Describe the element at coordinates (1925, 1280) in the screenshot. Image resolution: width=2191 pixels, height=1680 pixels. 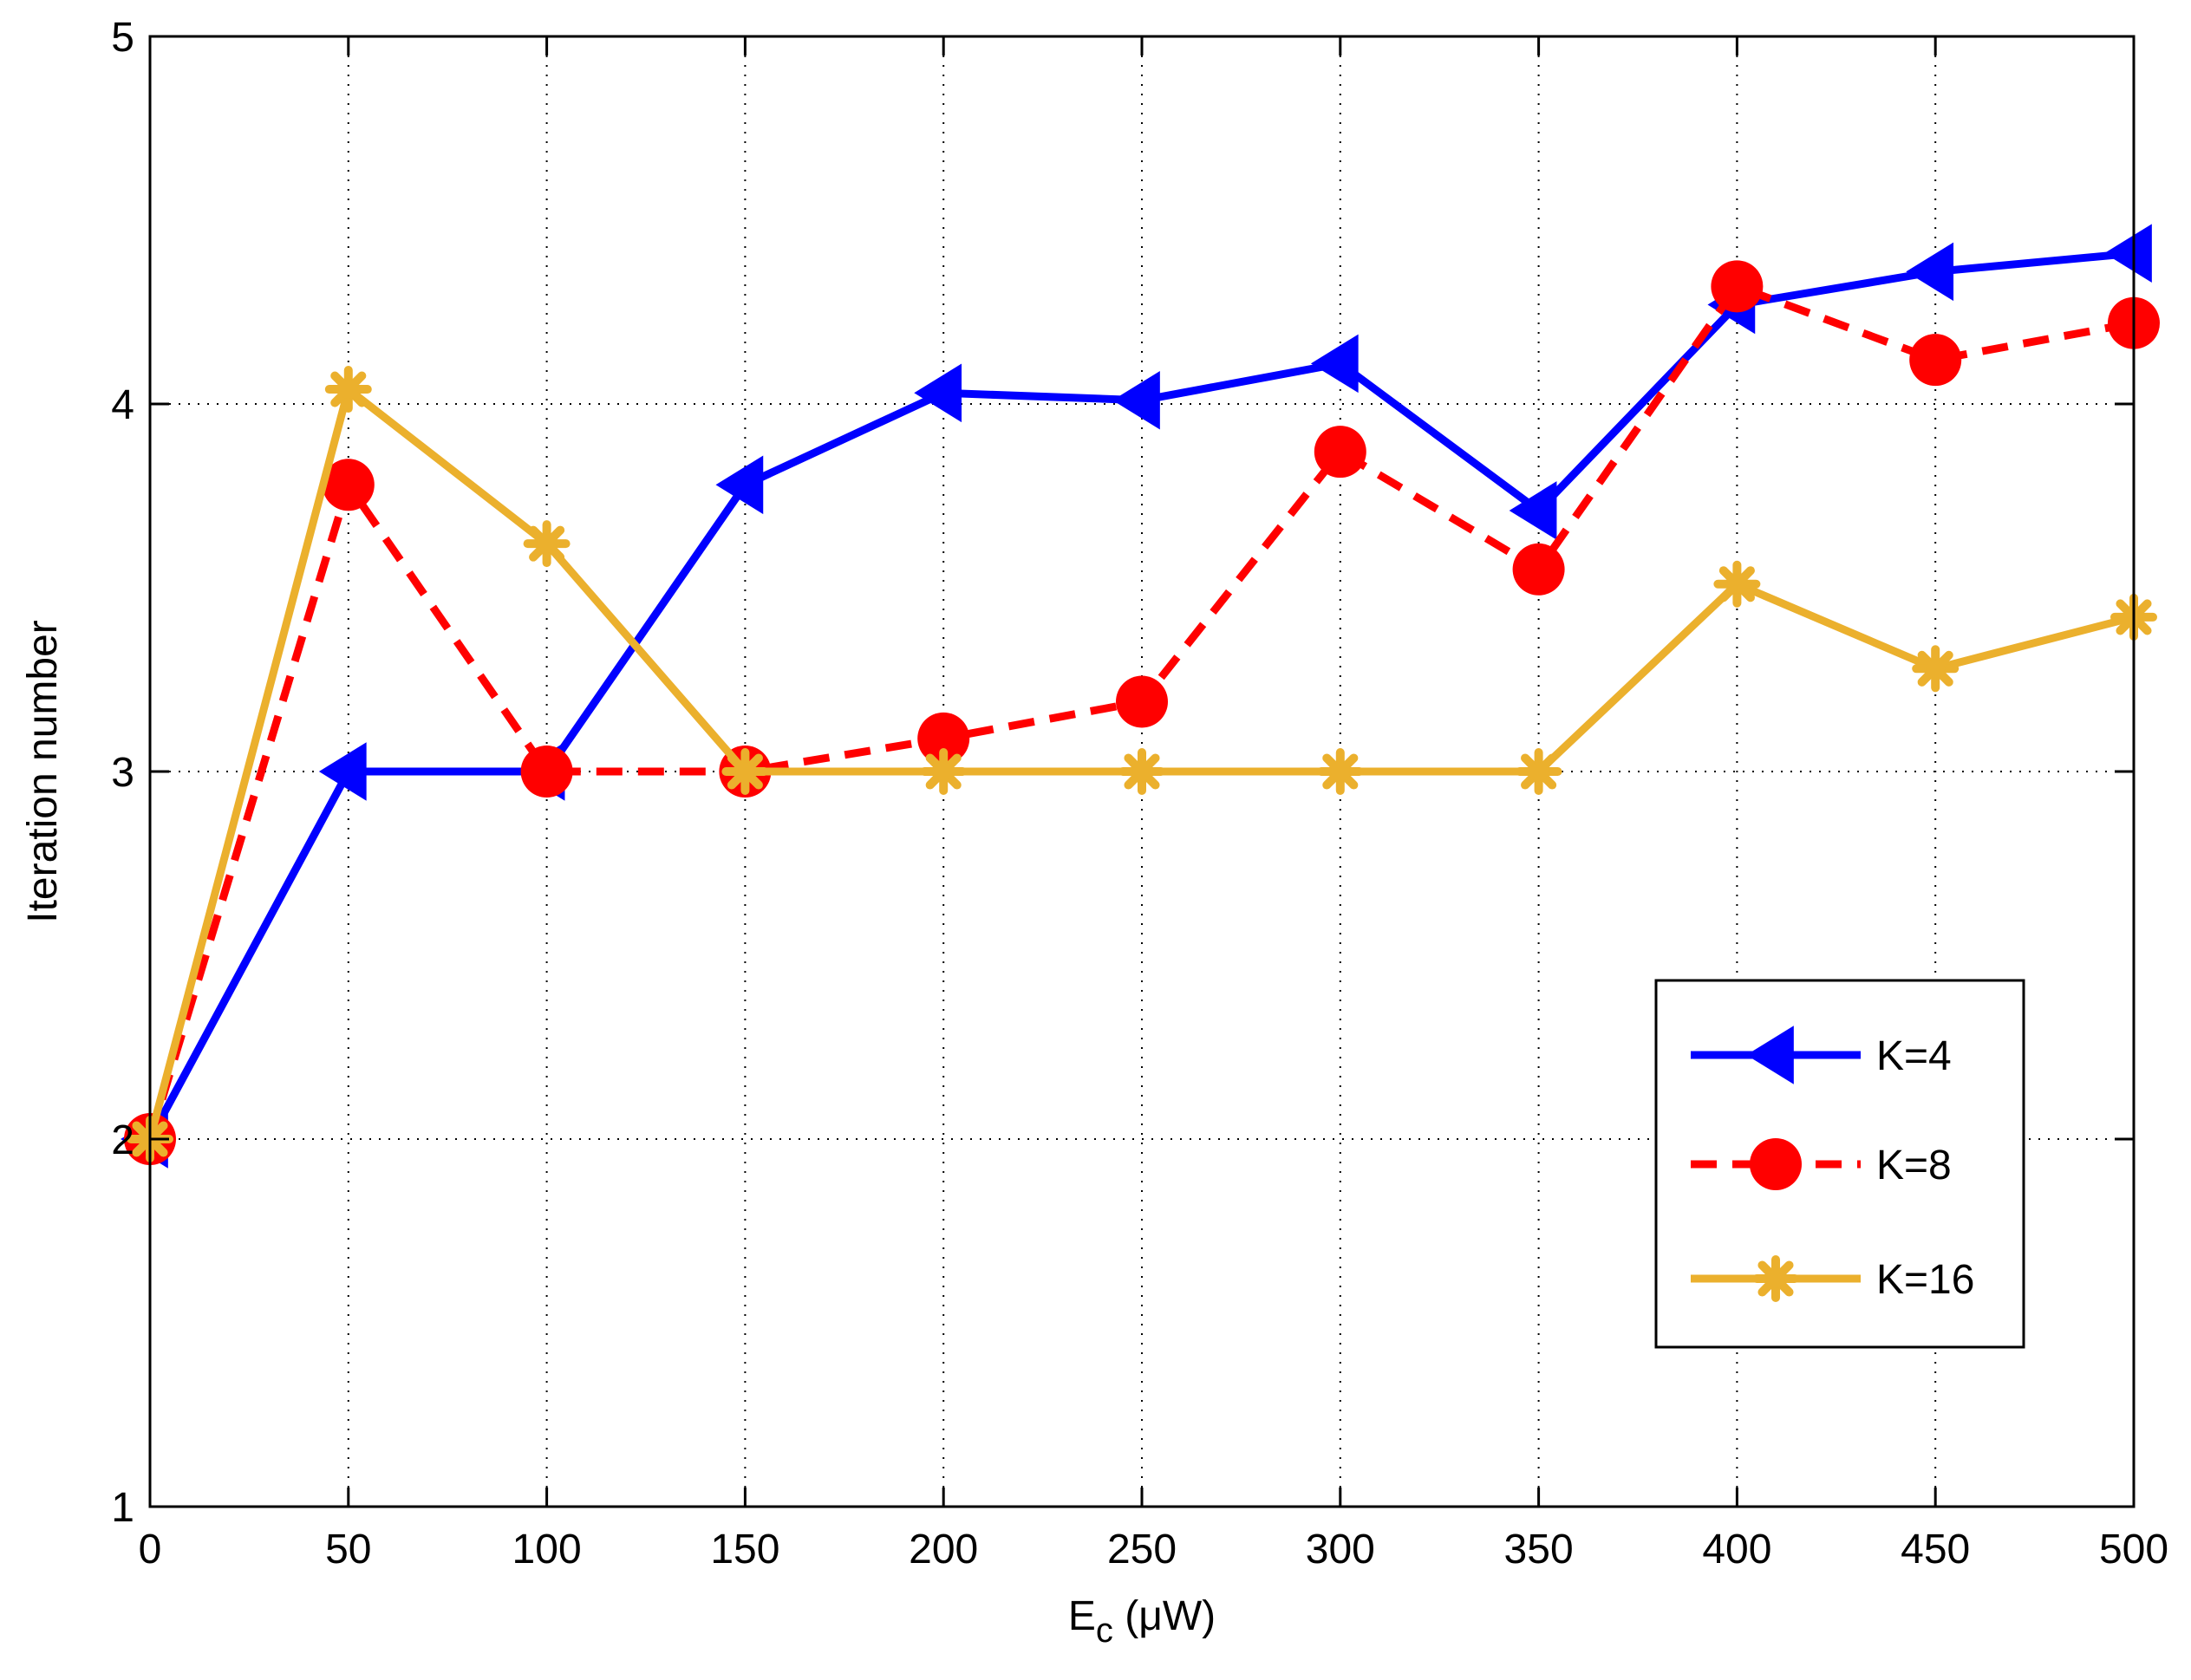
I see `legend-label: K=16` at that location.